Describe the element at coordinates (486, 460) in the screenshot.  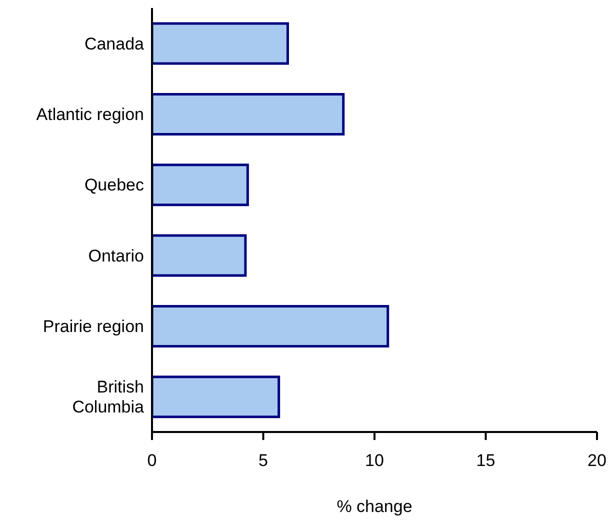
I see `x-tick-label: 15` at that location.